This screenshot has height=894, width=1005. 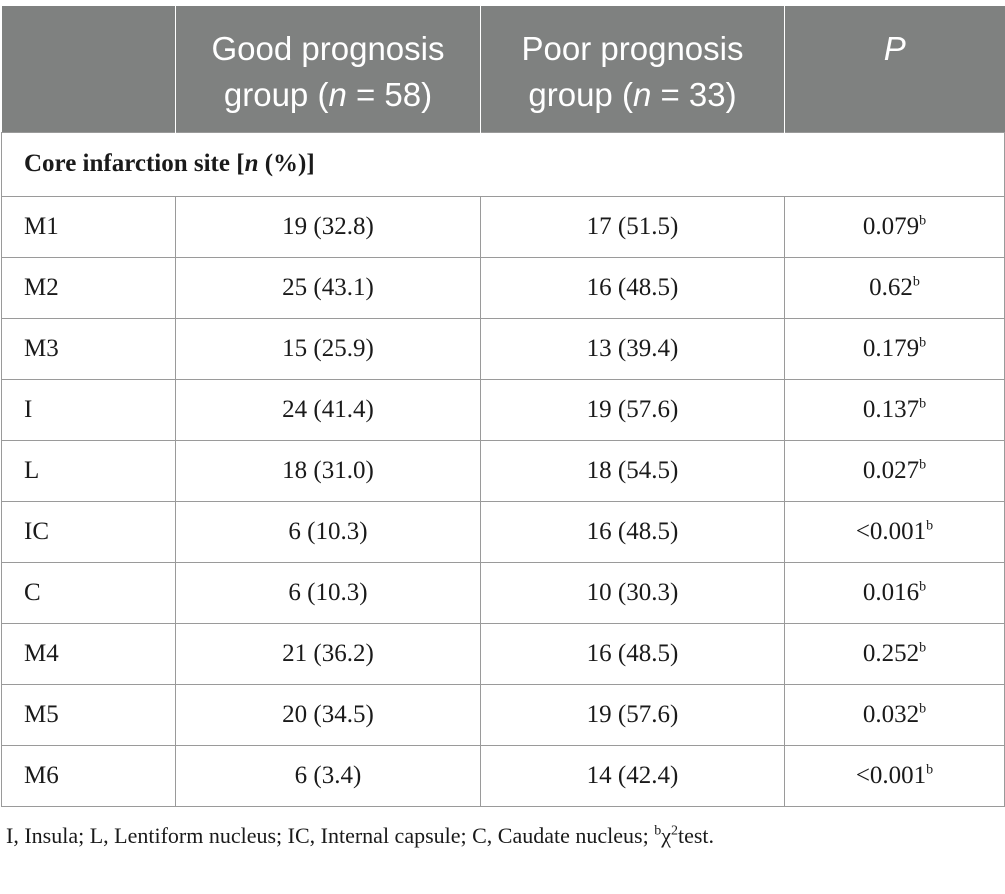 I want to click on cell-p-value: 0.027b, so click(x=894, y=470).